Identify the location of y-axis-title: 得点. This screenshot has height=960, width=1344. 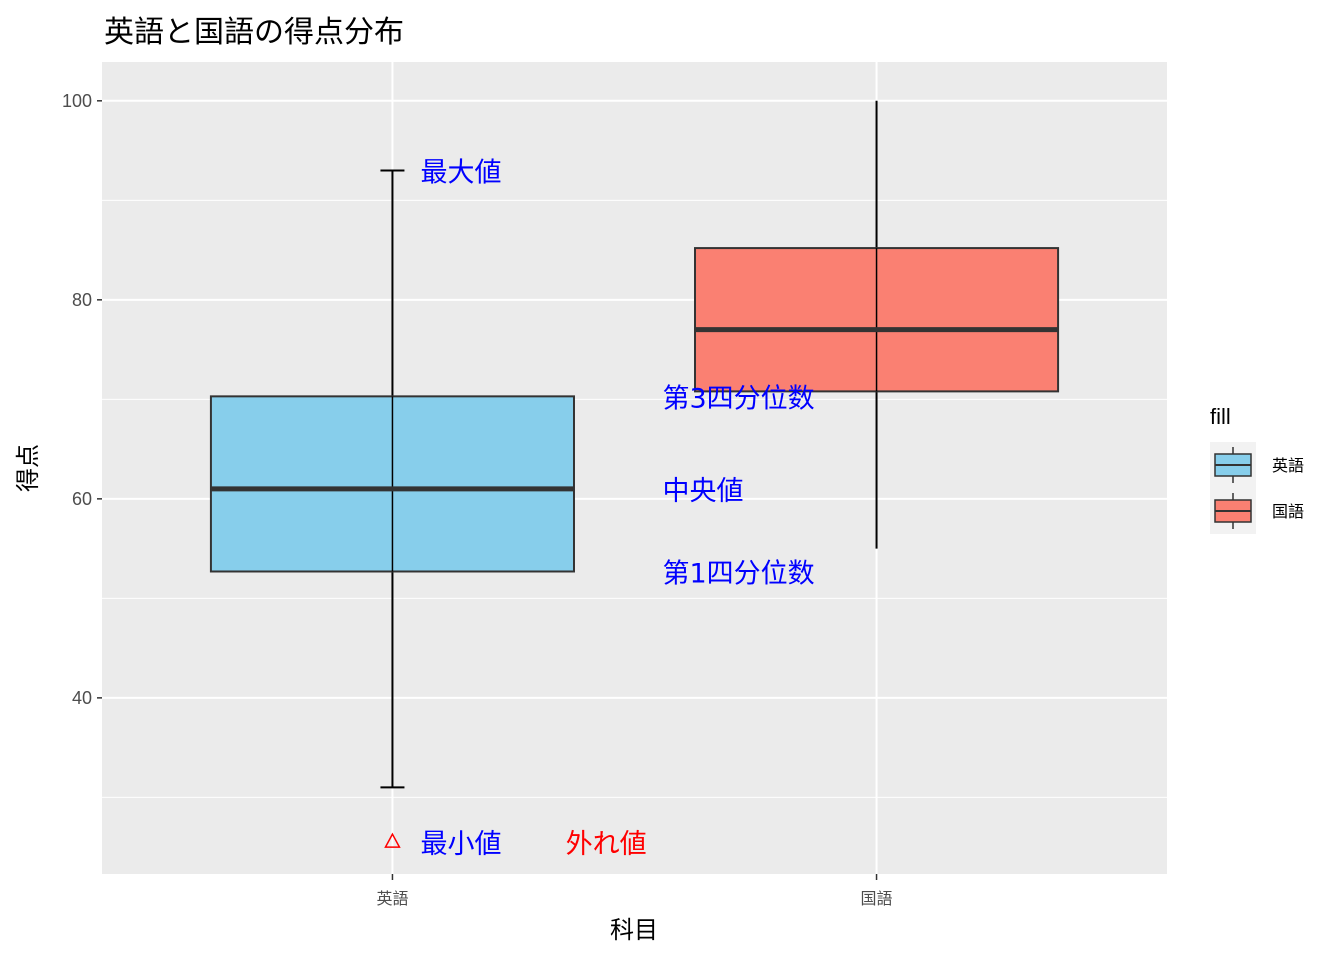
(28, 468).